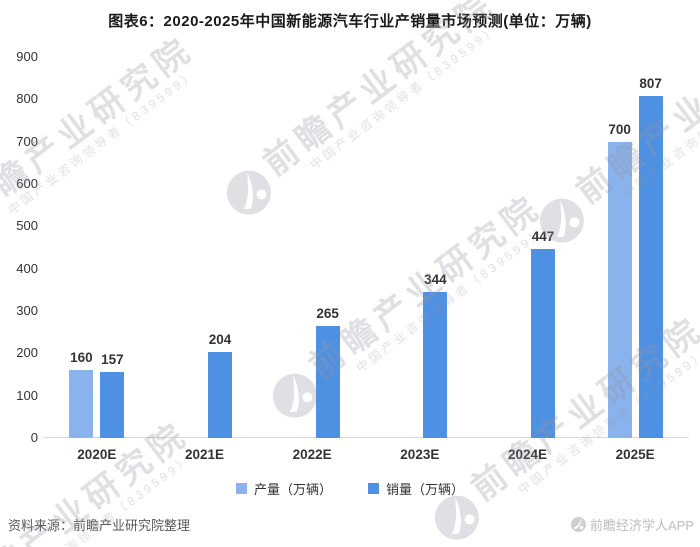 The width and height of the screenshot is (700, 547). I want to click on source-note: 资料来源：前瞻产业研究院整理, so click(99, 525).